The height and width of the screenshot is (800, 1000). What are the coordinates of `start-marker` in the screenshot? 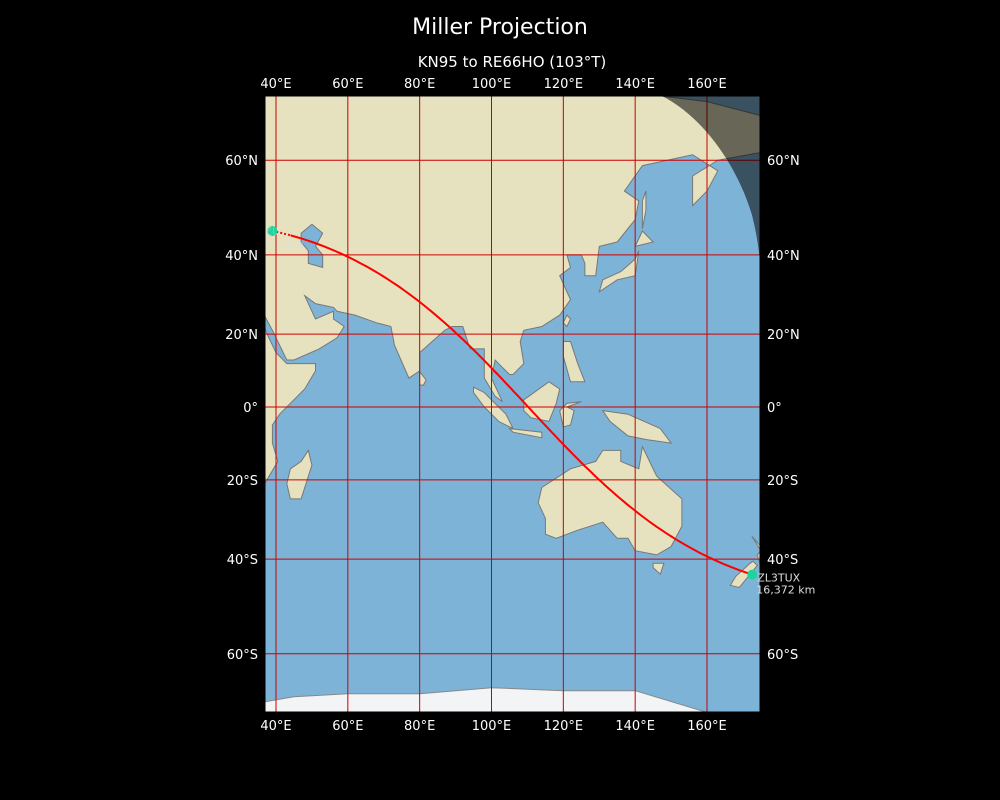 It's located at (272, 230).